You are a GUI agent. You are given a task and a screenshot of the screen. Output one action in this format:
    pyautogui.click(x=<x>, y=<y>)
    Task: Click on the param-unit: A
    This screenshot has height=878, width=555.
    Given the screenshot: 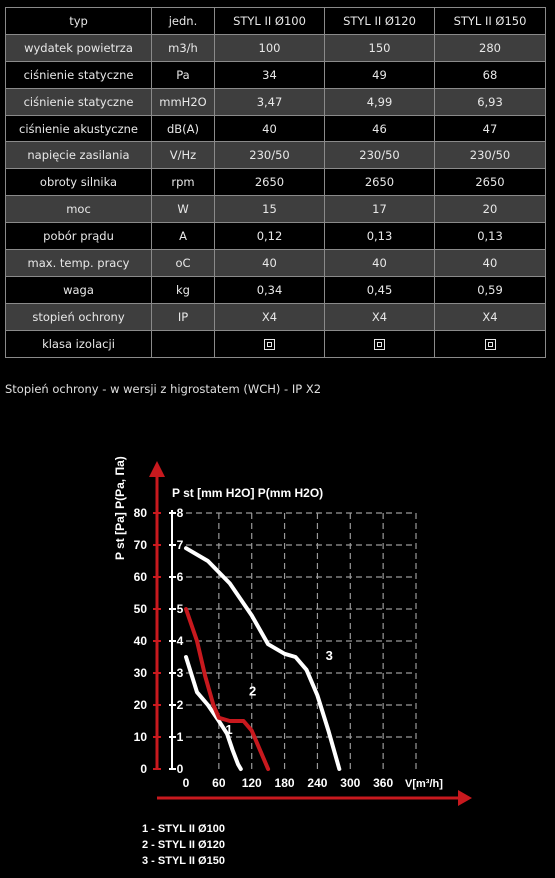 What is the action you would take?
    pyautogui.click(x=183, y=236)
    